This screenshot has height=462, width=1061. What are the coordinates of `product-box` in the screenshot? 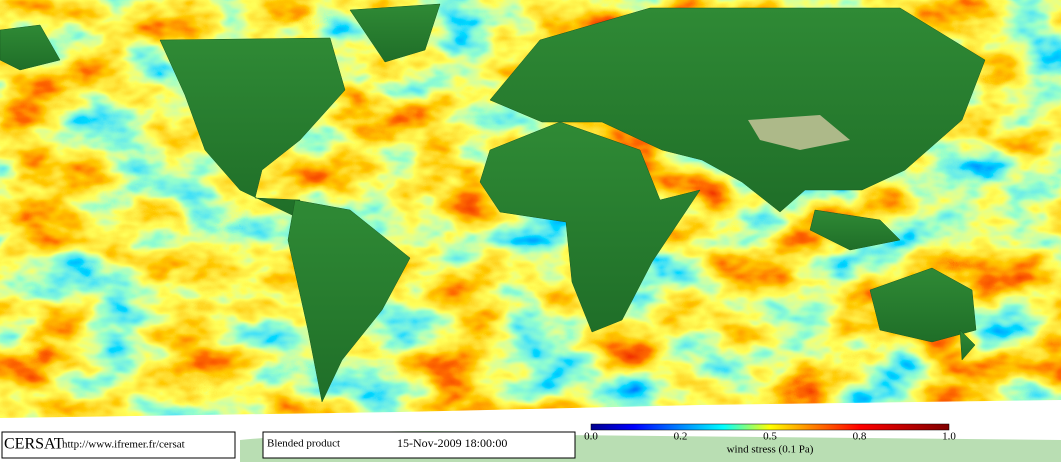 It's located at (419, 445).